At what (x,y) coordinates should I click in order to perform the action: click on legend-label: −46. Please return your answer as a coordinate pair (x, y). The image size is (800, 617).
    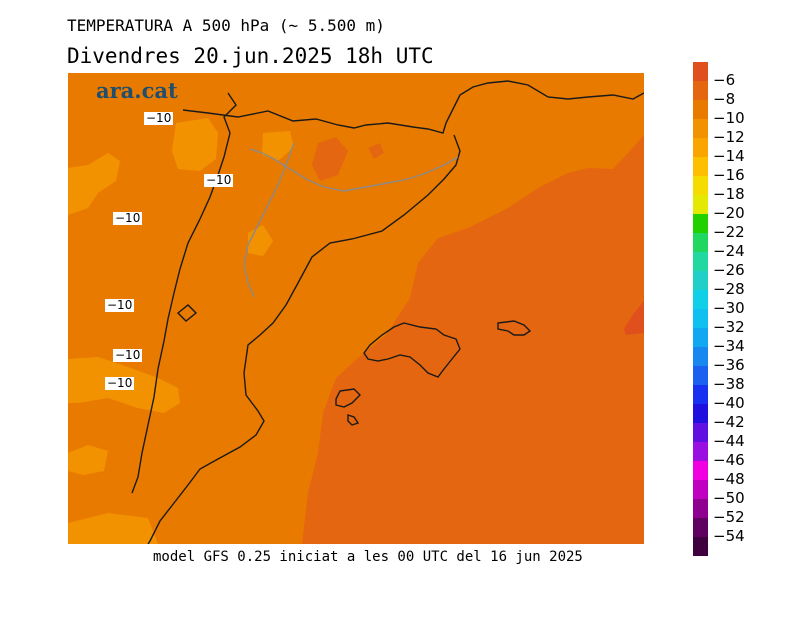
    Looking at the image, I should click on (729, 460).